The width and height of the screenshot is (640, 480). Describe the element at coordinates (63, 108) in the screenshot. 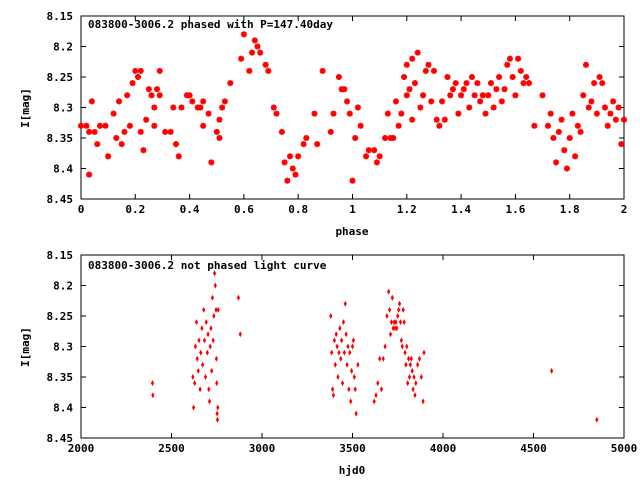

I see `y-tick-label: 8.3` at that location.